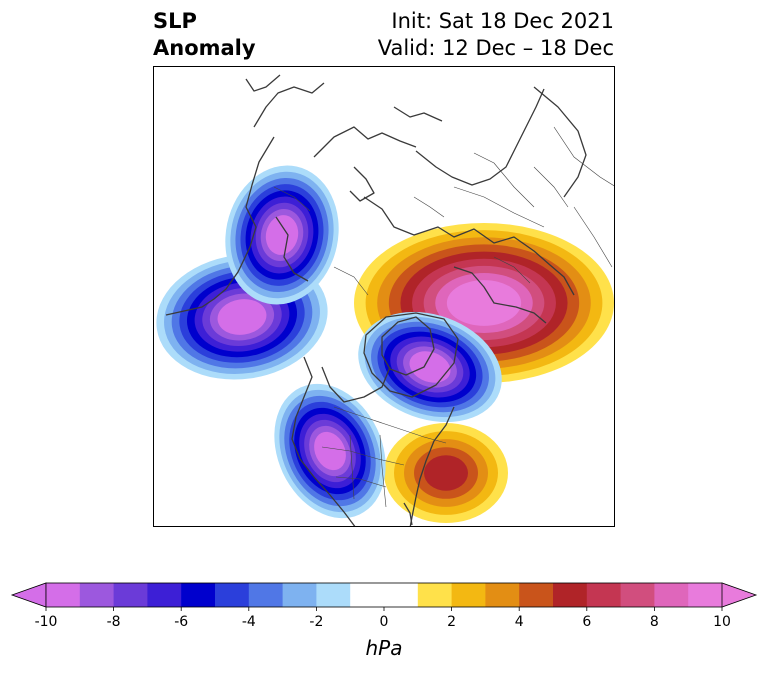 This screenshot has width=768, height=673. What do you see at coordinates (739, 595) in the screenshot?
I see `colorbar-extend-max` at bounding box center [739, 595].